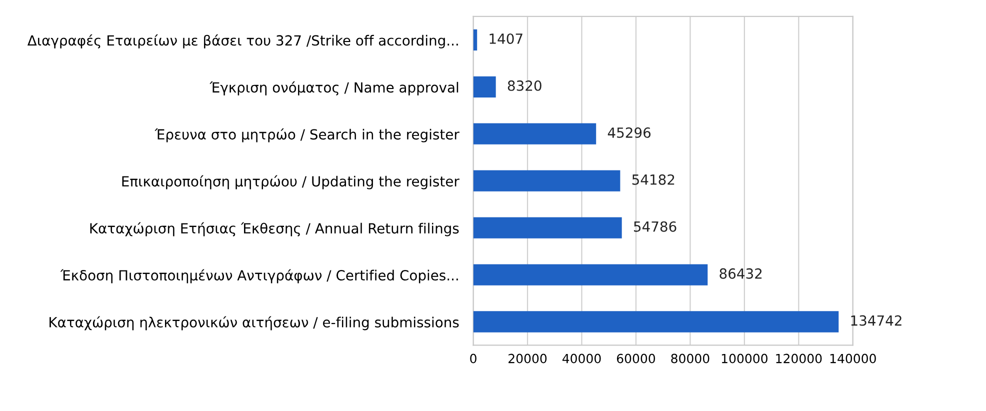 The image size is (986, 411). What do you see at coordinates (690, 359) in the screenshot?
I see `x-tick-label: 80000` at bounding box center [690, 359].